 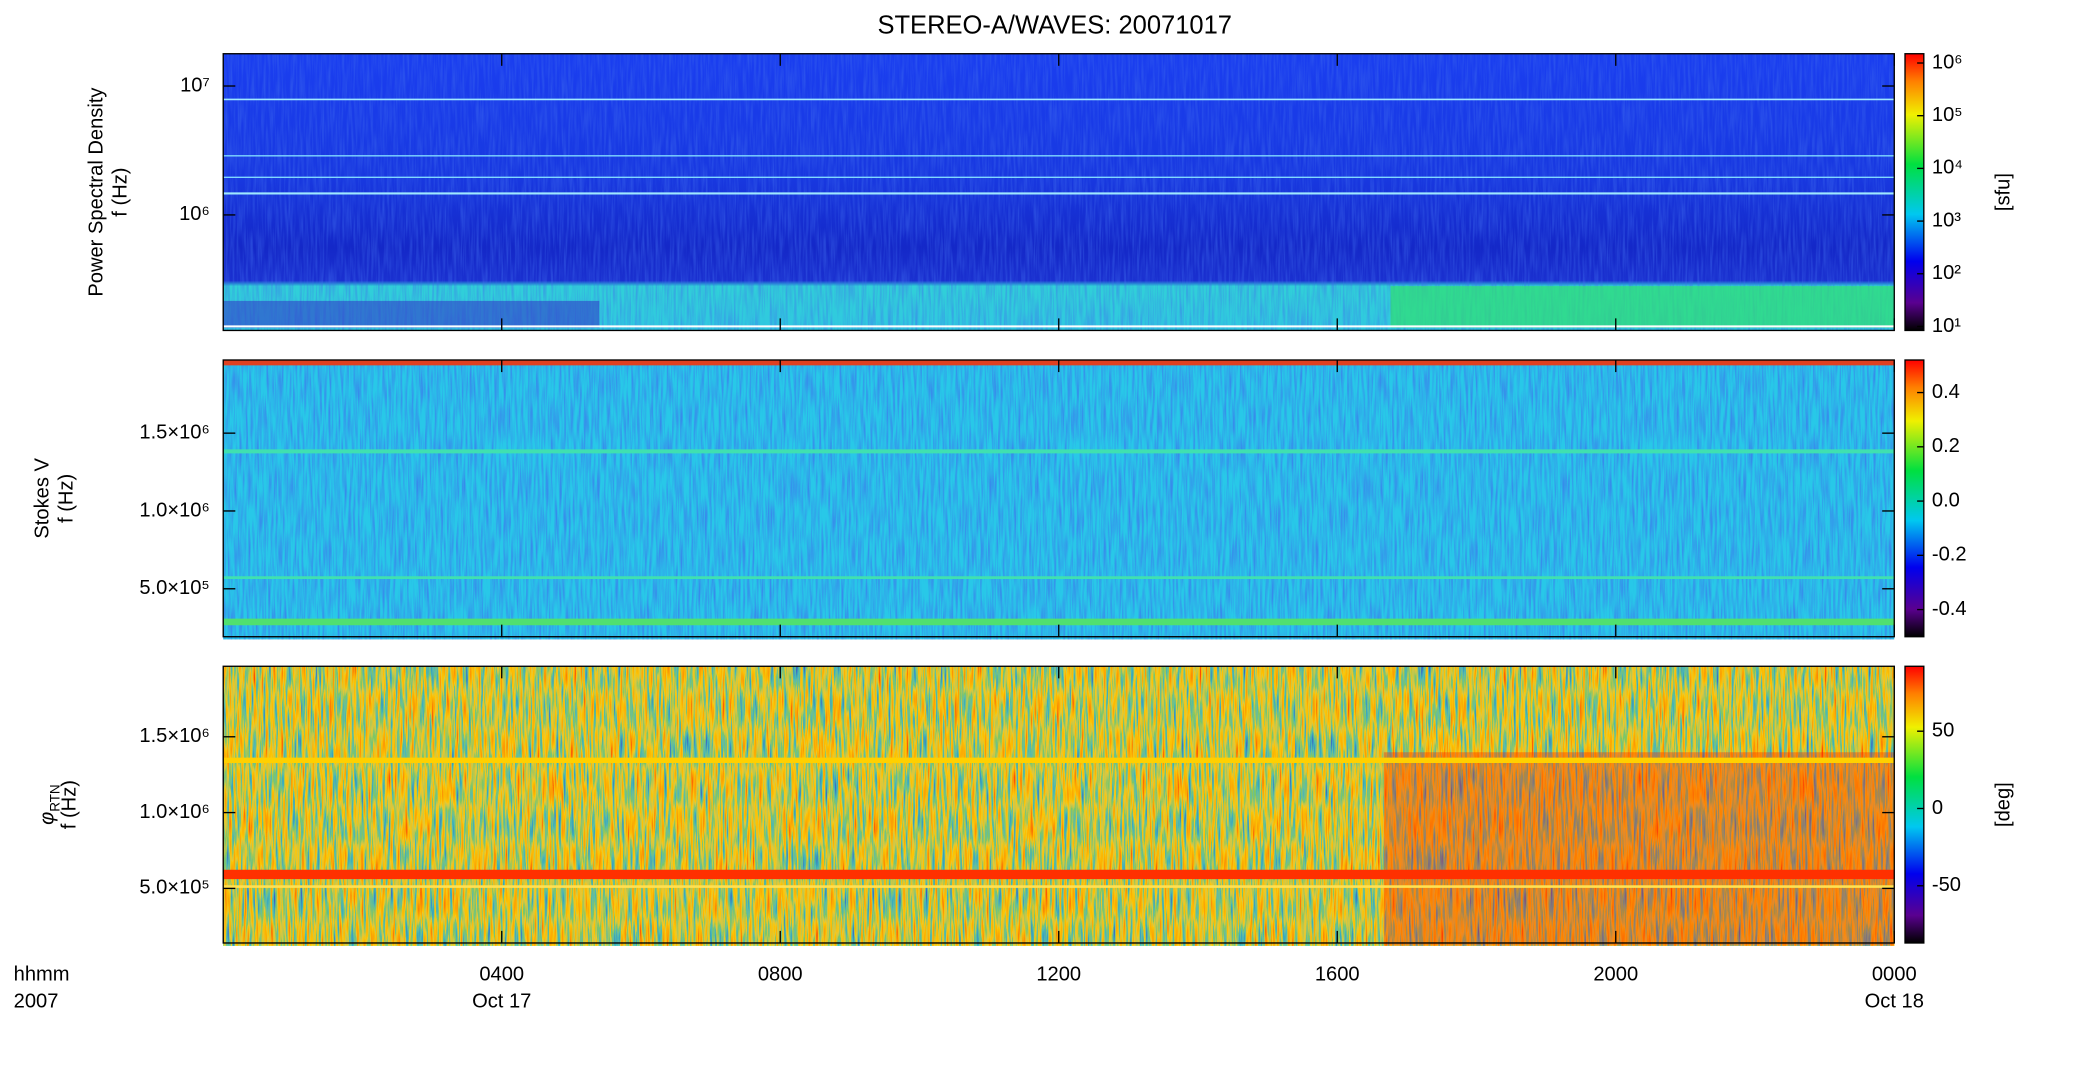 I want to click on x-tick-label: 1600, so click(x=1337, y=975).